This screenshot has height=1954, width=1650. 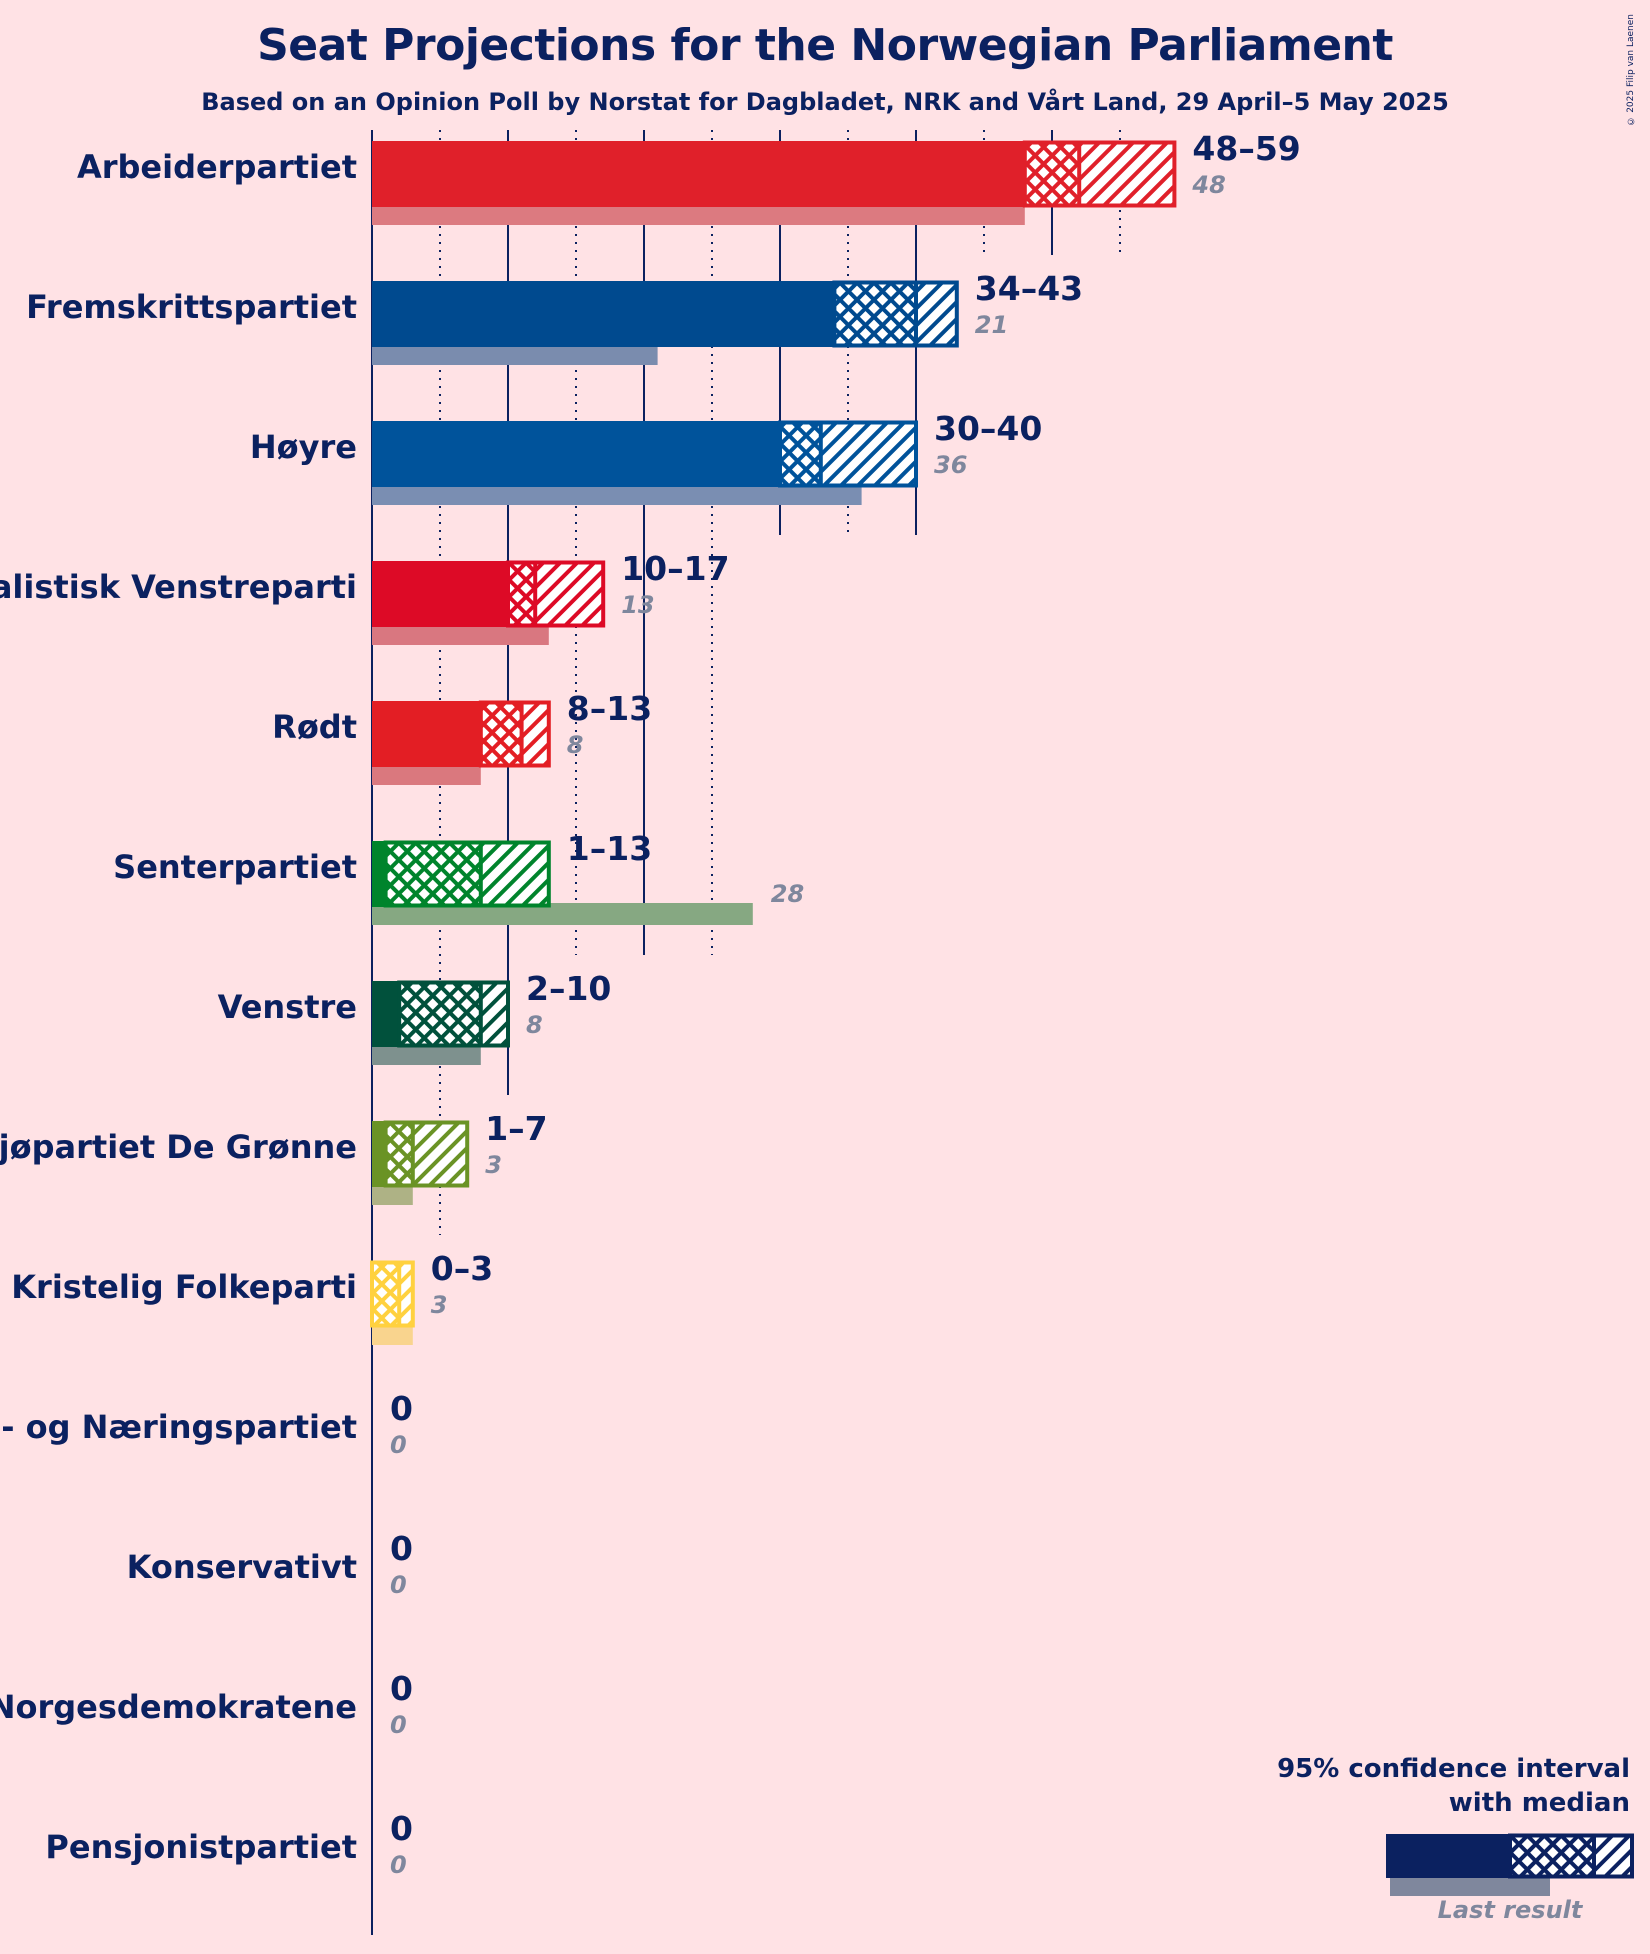 What do you see at coordinates (235, 867) in the screenshot?
I see `party-label-senterpartiet: Senterpartiet` at bounding box center [235, 867].